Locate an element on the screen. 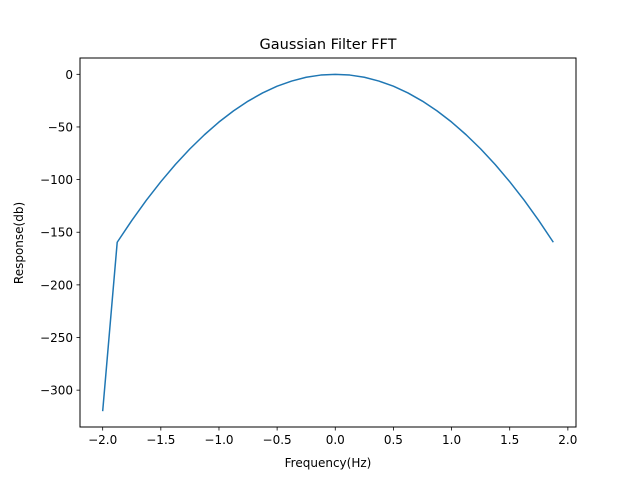 The height and width of the screenshot is (480, 640). x-axis-label: Frequency(Hz) is located at coordinates (328, 463).